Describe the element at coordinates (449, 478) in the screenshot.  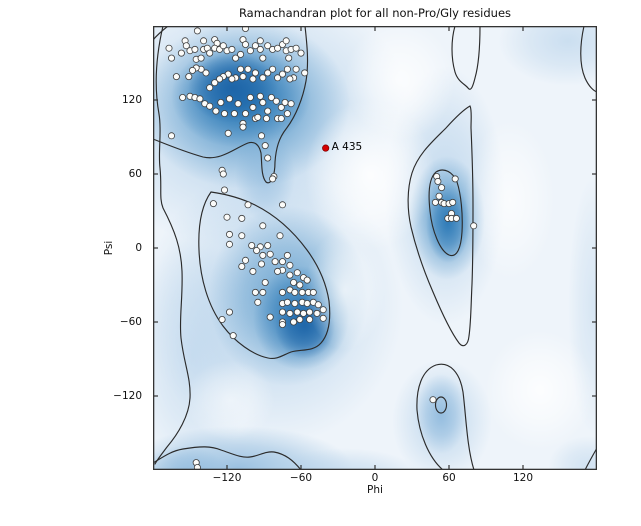
I see `x-tick-label: 60` at that location.